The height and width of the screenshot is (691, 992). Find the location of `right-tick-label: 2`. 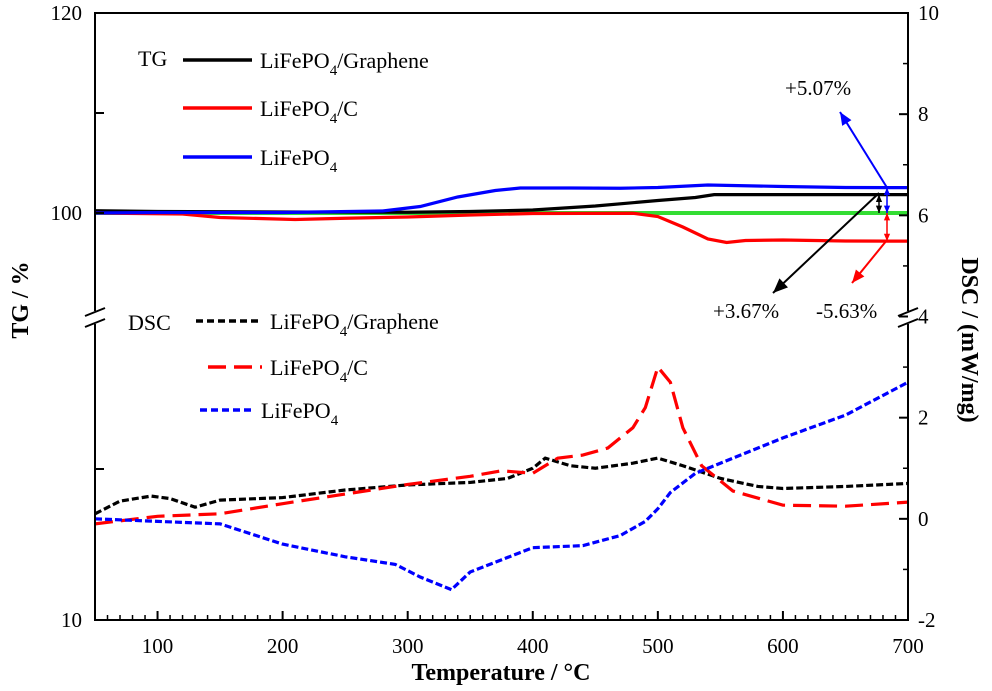

right-tick-label: 2 is located at coordinates (923, 418).